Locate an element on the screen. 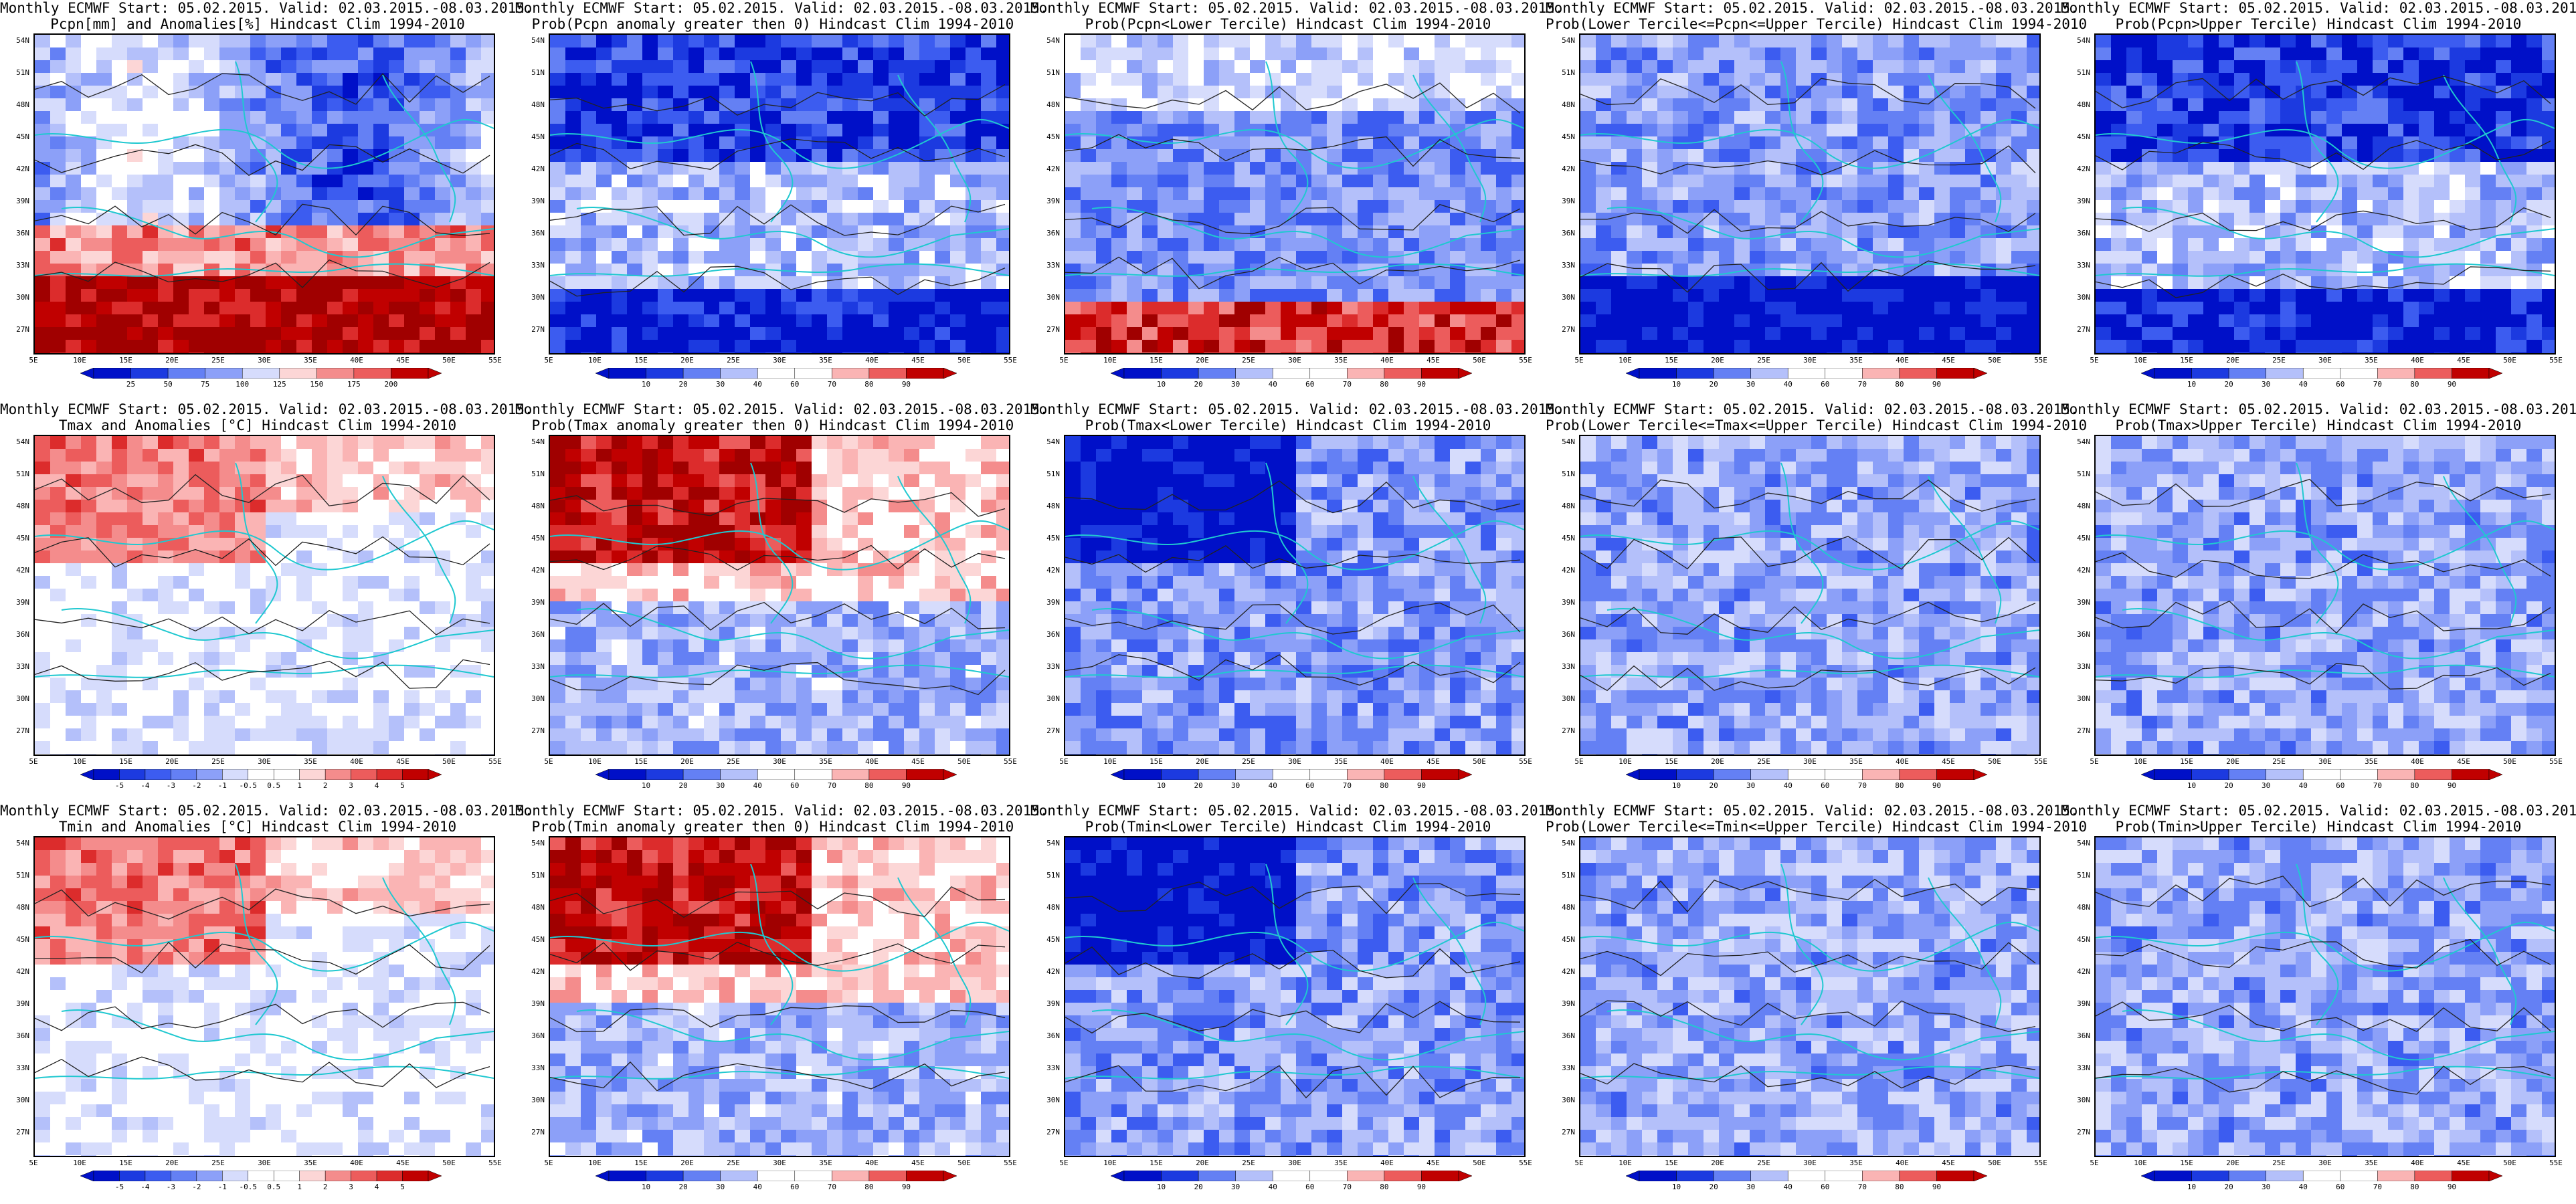 Image resolution: width=2576 pixels, height=1204 pixels. colorbar-tick-label: 40 is located at coordinates (2303, 785).